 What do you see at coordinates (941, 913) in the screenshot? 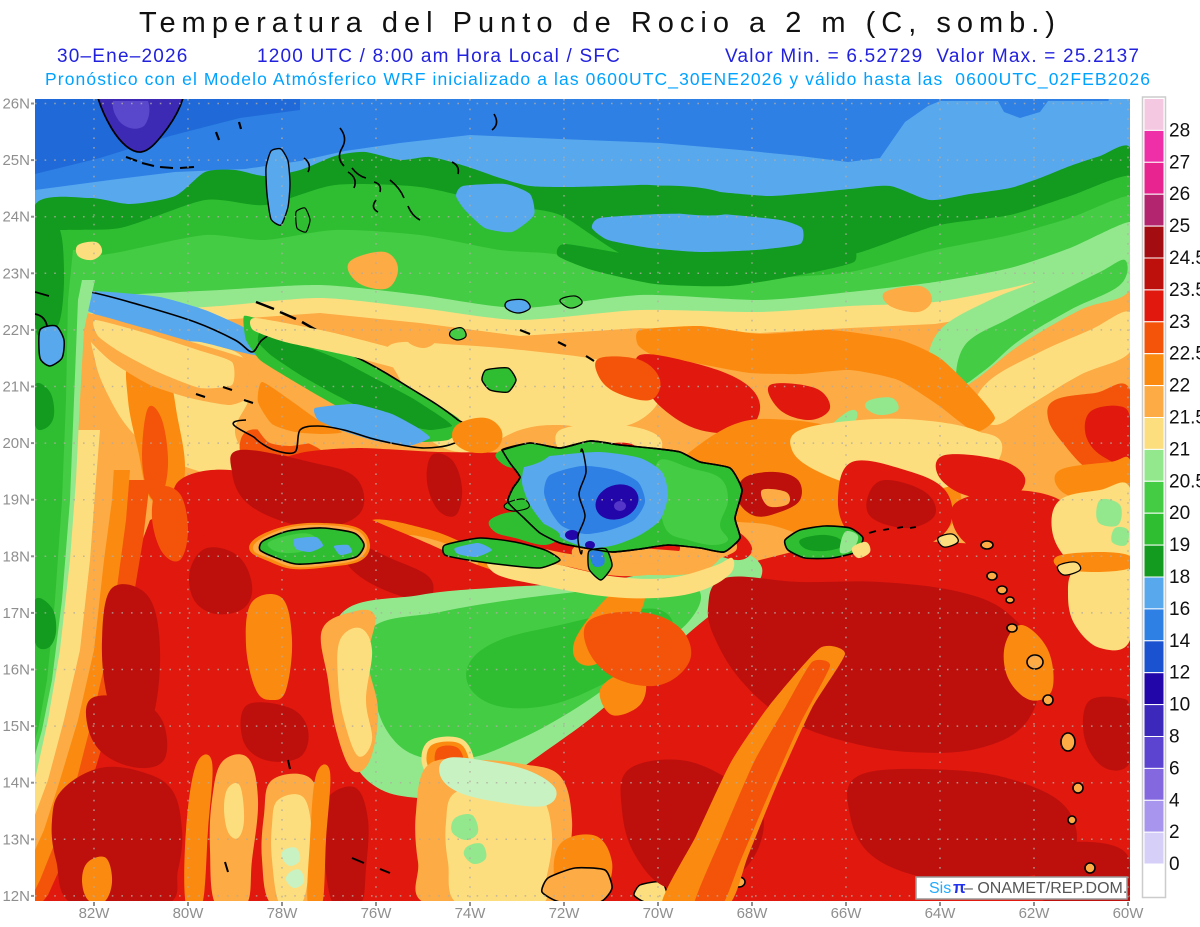
I see `svg-text: 64W` at bounding box center [941, 913].